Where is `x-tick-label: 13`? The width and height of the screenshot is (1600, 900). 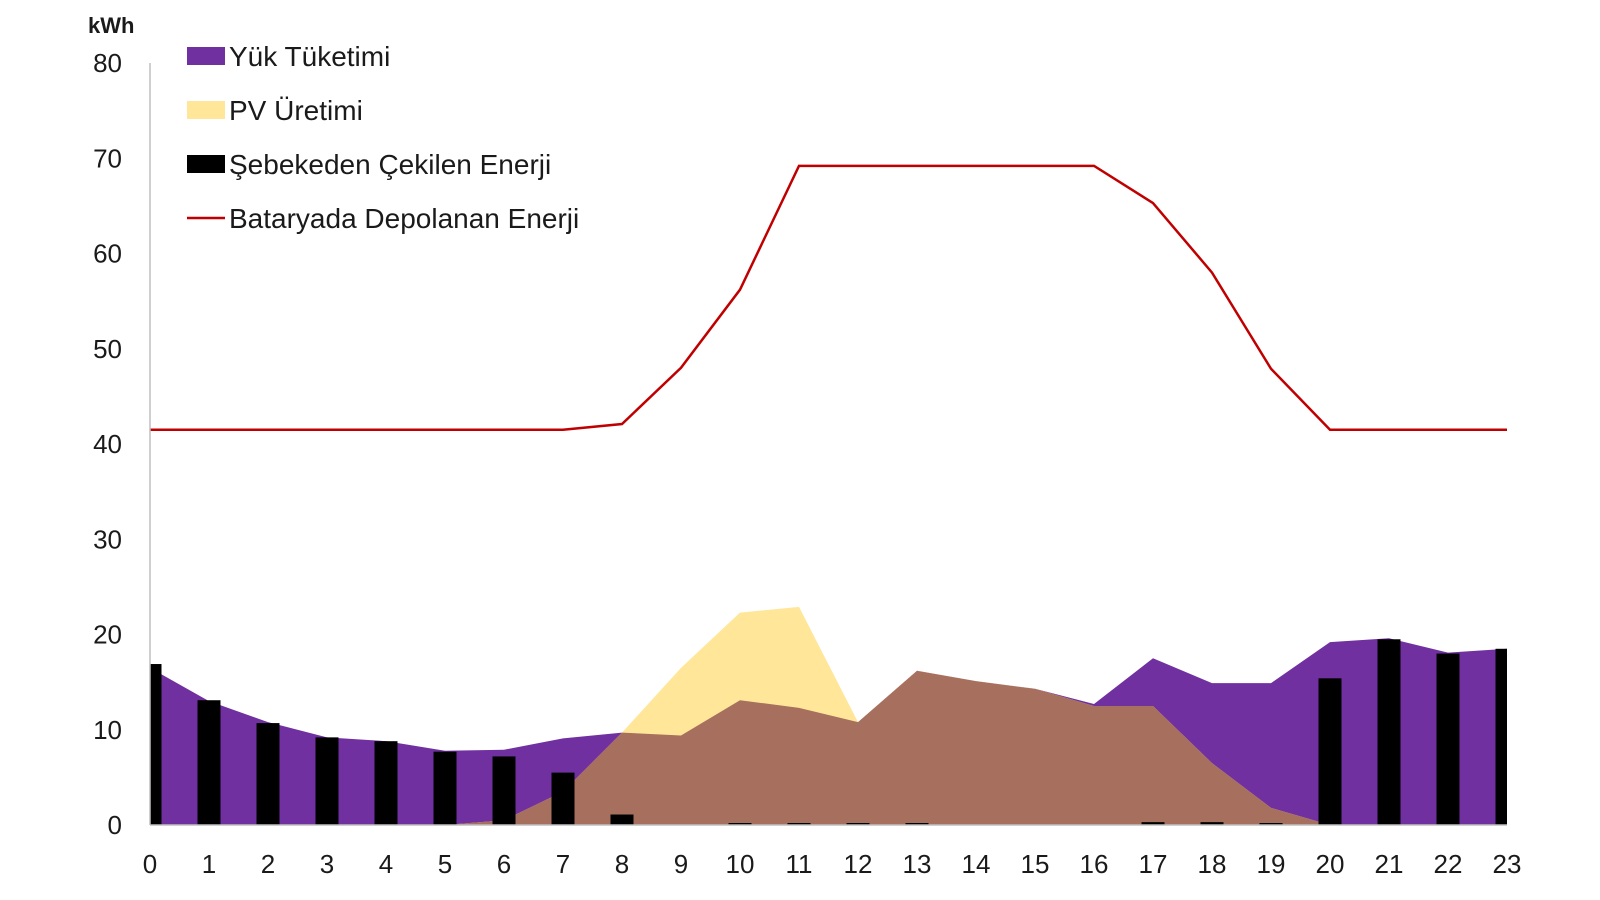
x-tick-label: 13 is located at coordinates (917, 864).